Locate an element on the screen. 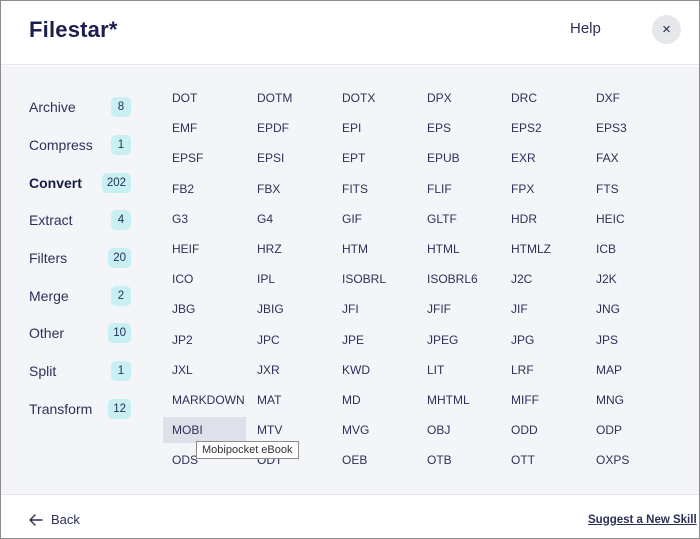 The width and height of the screenshot is (700, 539). format-option-isobrl: ISOBRL is located at coordinates (364, 279).